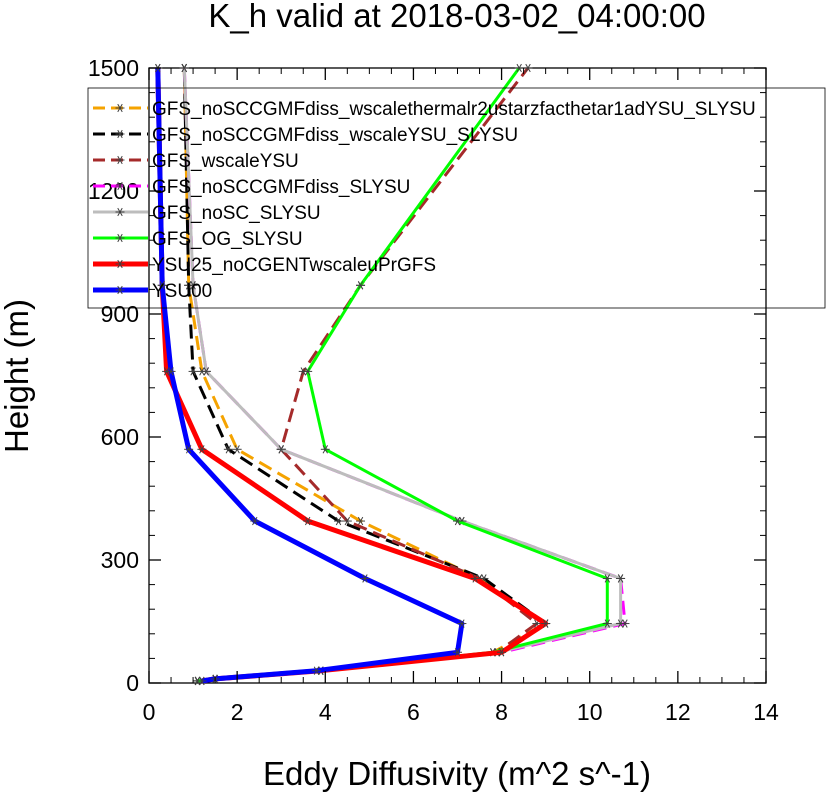 The width and height of the screenshot is (826, 796). Describe the element at coordinates (120, 560) in the screenshot. I see `y-tick-label: 300` at that location.